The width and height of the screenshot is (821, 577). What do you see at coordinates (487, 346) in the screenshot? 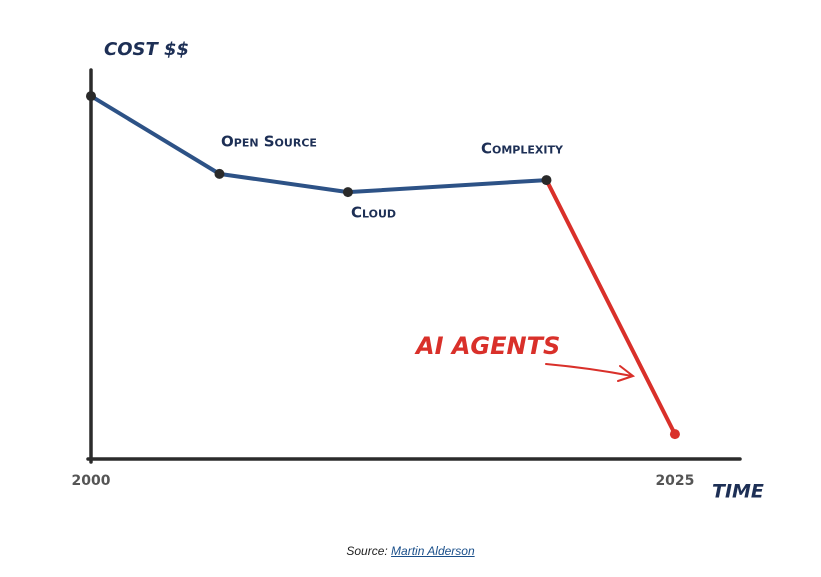
I see `annotation: AI AGENTS` at bounding box center [487, 346].